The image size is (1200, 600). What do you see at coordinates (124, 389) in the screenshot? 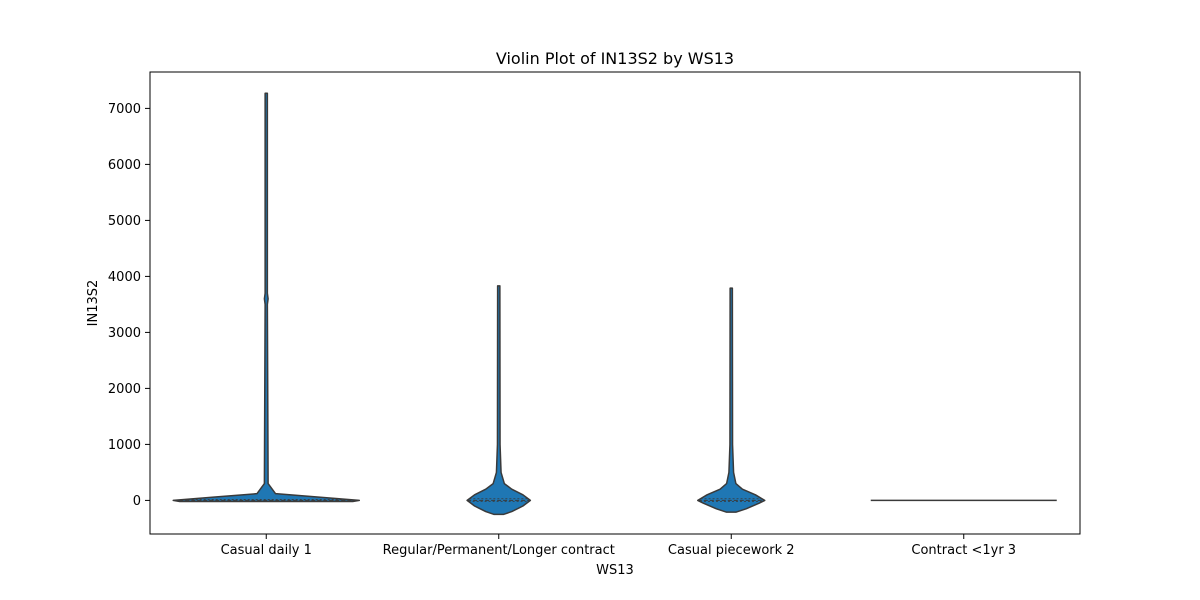
I see `y-tick-label: 2000` at bounding box center [124, 389].